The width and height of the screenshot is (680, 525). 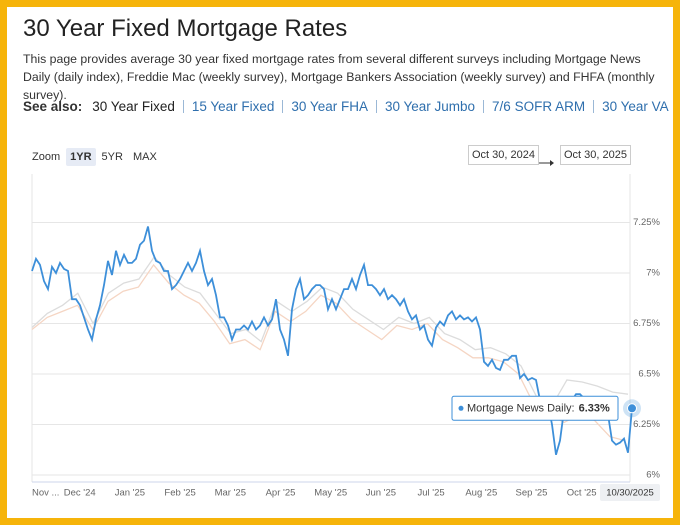 I want to click on zoom-option: 5YR, so click(x=112, y=157).